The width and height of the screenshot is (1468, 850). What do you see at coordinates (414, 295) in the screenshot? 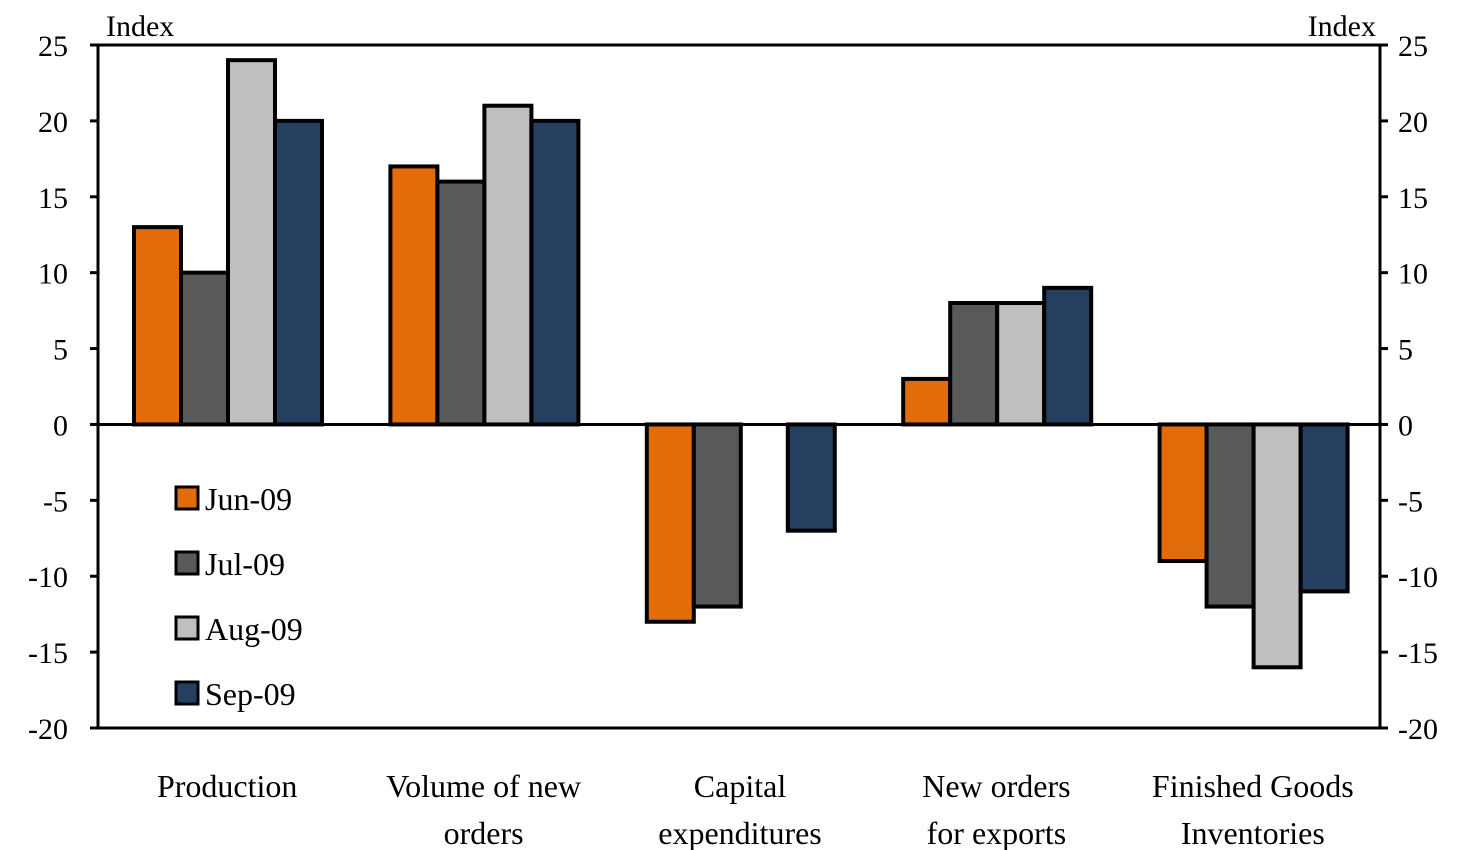
I see `bar-jun-09-cat1` at bounding box center [414, 295].